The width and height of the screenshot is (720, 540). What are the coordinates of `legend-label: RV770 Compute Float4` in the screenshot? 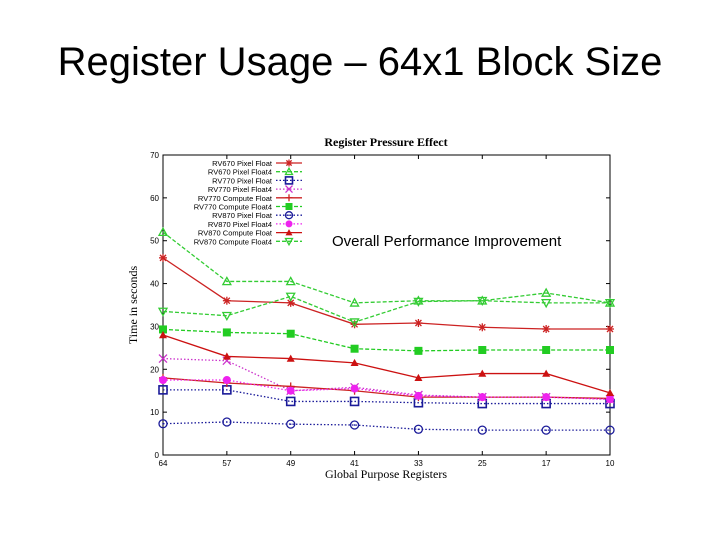 It's located at (233, 207).